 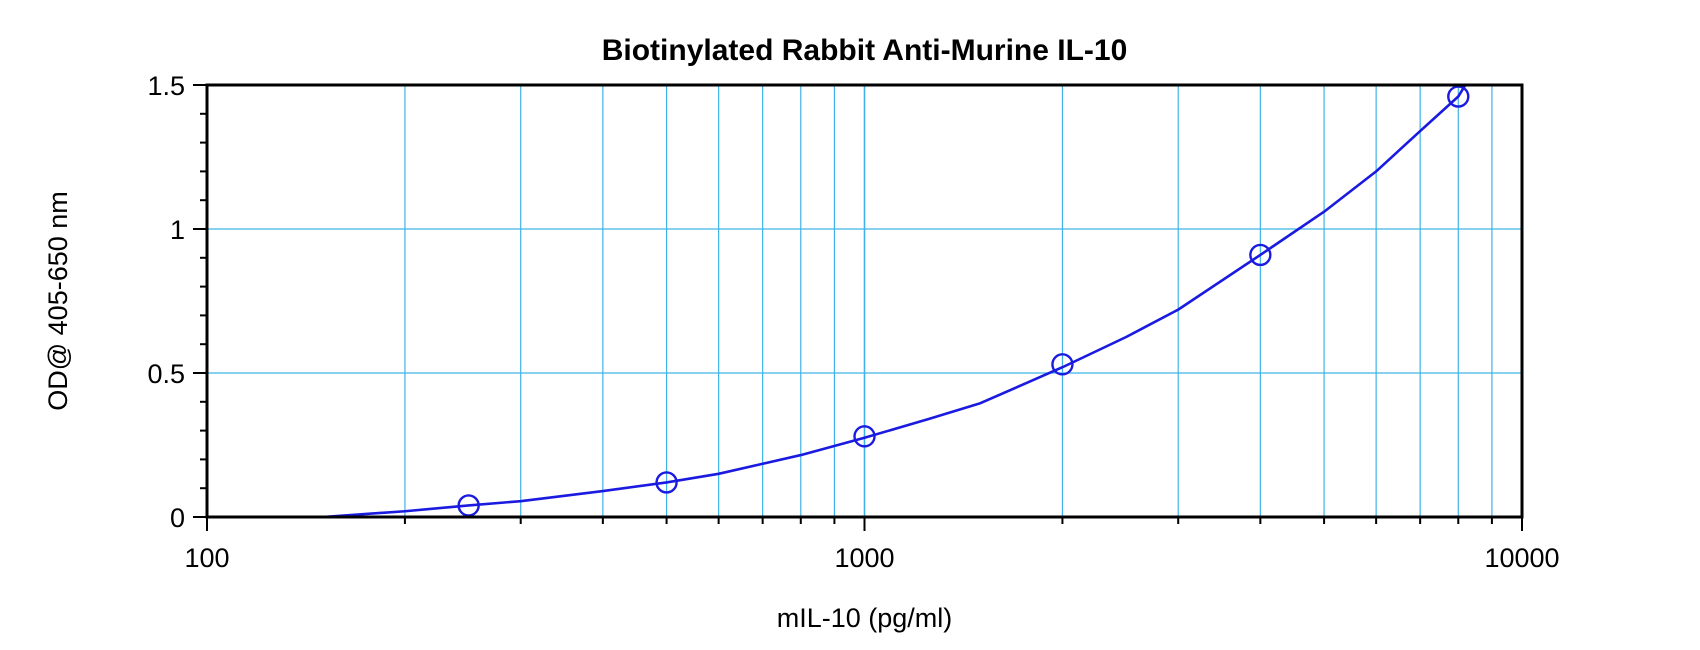 I want to click on y-tick-label: 0.5, so click(x=166, y=374).